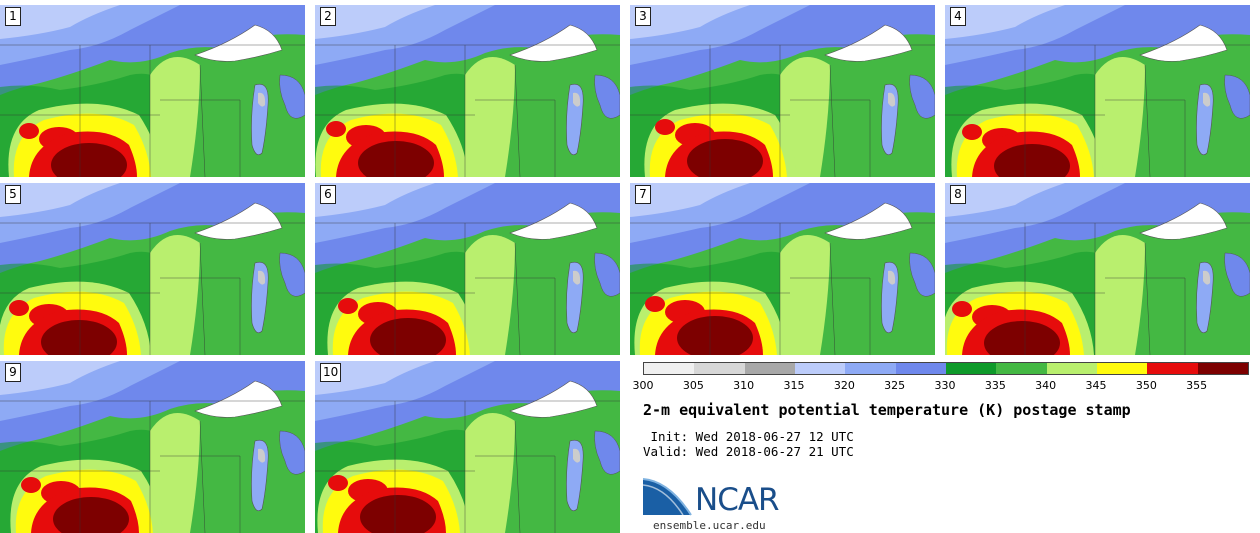 The height and width of the screenshot is (533, 1260). Describe the element at coordinates (693, 385) in the screenshot. I see `color-scale-tick-label: 305` at that location.